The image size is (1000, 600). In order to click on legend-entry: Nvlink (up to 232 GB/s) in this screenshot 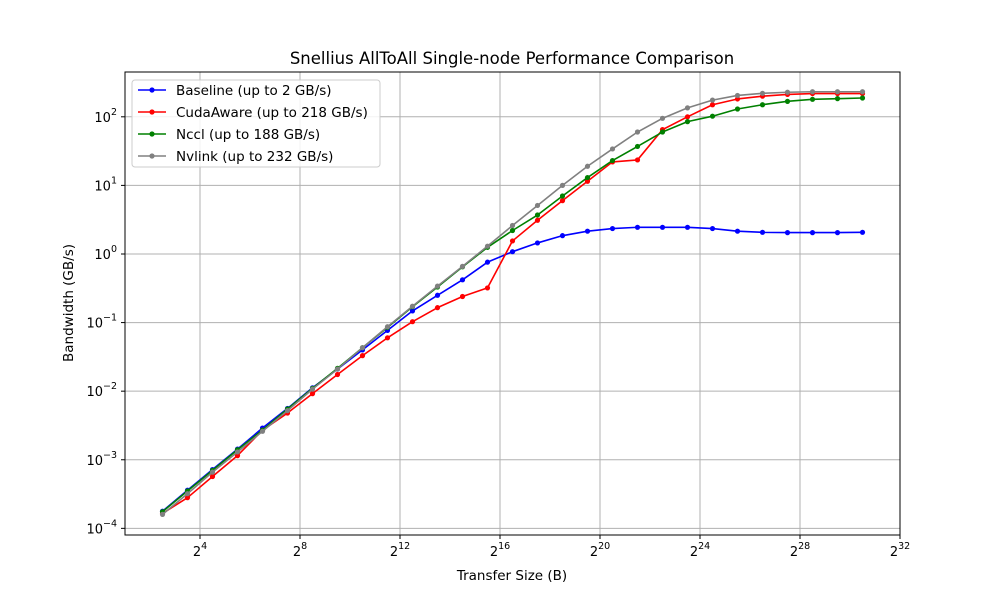, I will do `click(235, 157)`.